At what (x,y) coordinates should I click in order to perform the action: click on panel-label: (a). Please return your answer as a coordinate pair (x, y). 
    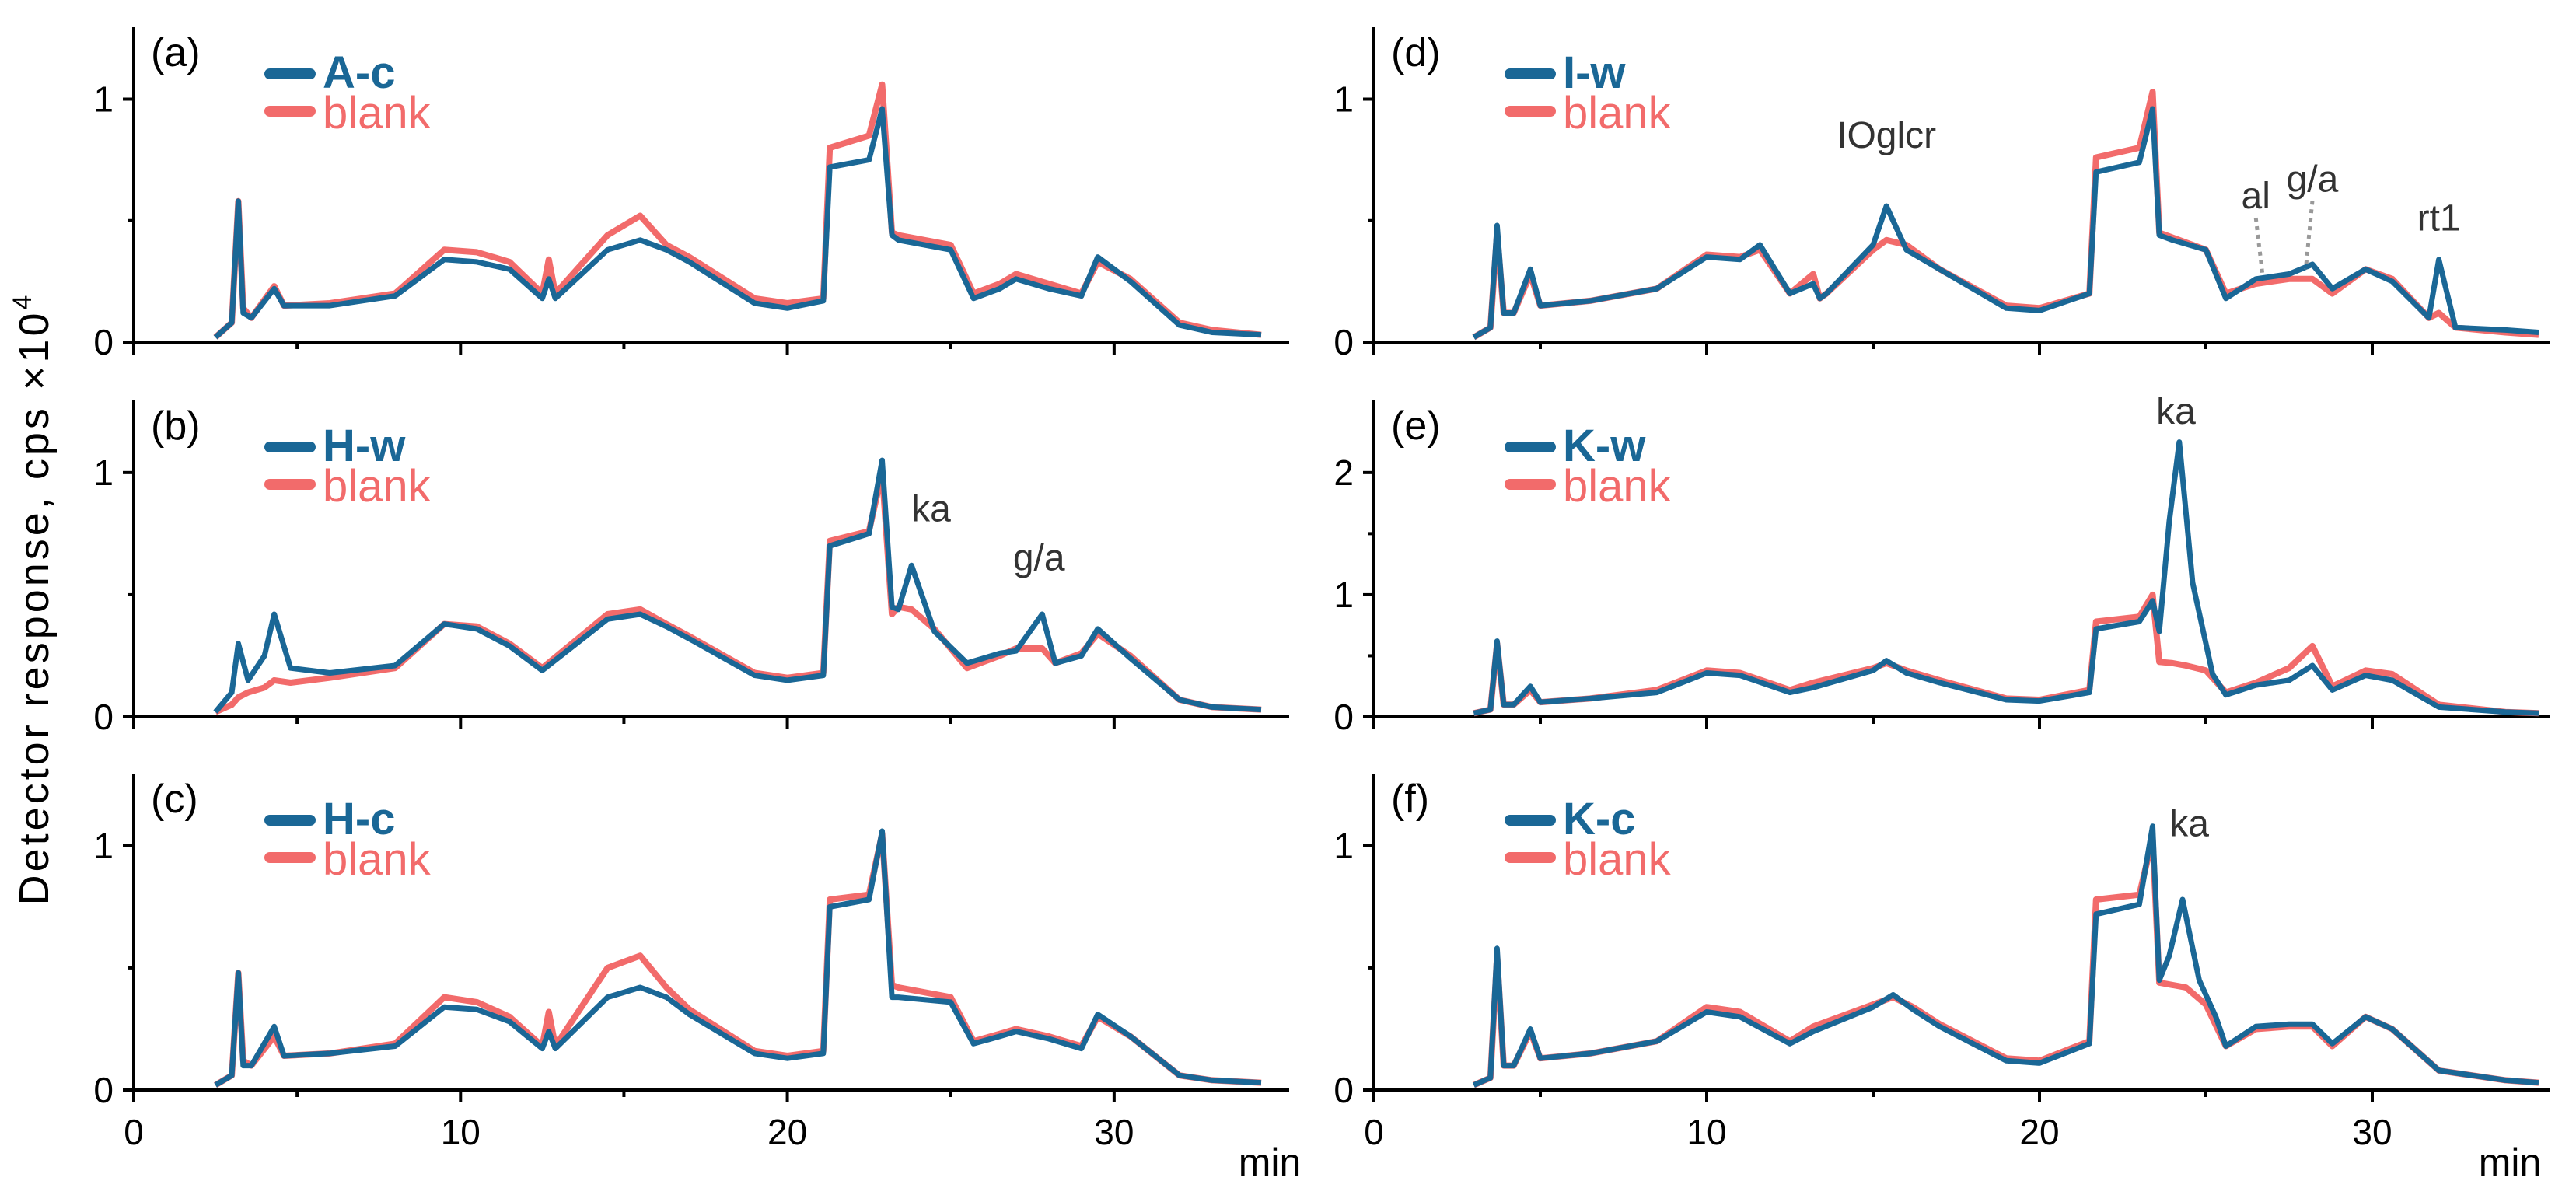
    Looking at the image, I should click on (176, 52).